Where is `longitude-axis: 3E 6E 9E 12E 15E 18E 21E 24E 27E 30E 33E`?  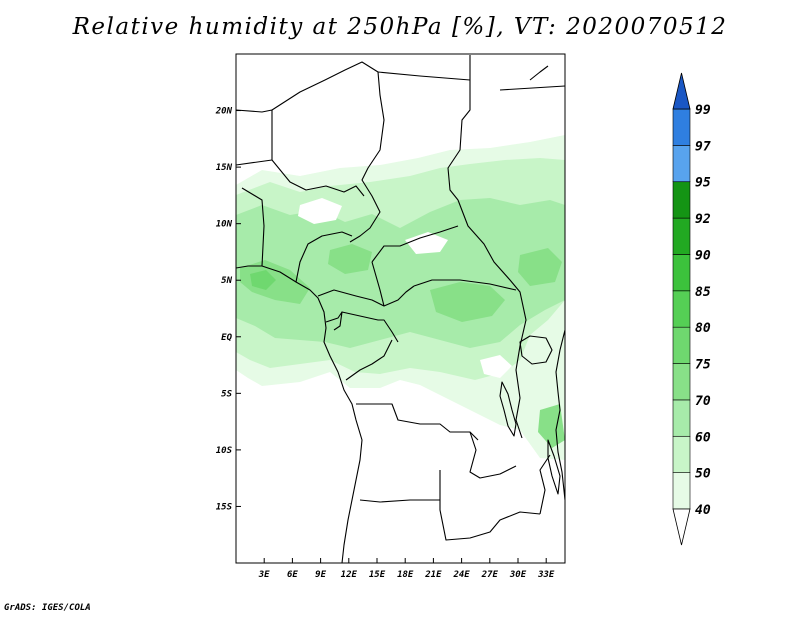
longitude-axis: 3E 6E 9E 12E 15E 18E 21E 24E 27E 30E 33E is located at coordinates (406, 569).